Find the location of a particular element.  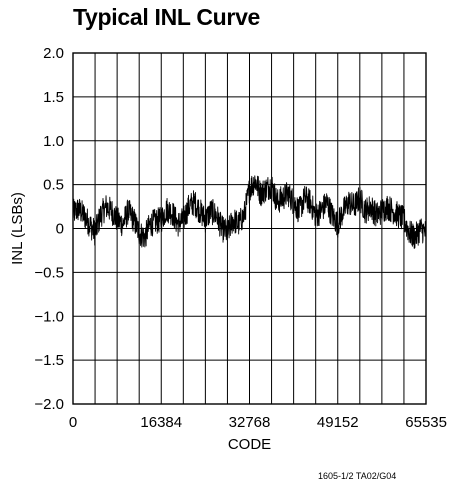

y-tick-labels: 2.0 1.5 1.0 0.5 0 −0.5 −1.0 −1.5 −2.0 is located at coordinates (49, 229).